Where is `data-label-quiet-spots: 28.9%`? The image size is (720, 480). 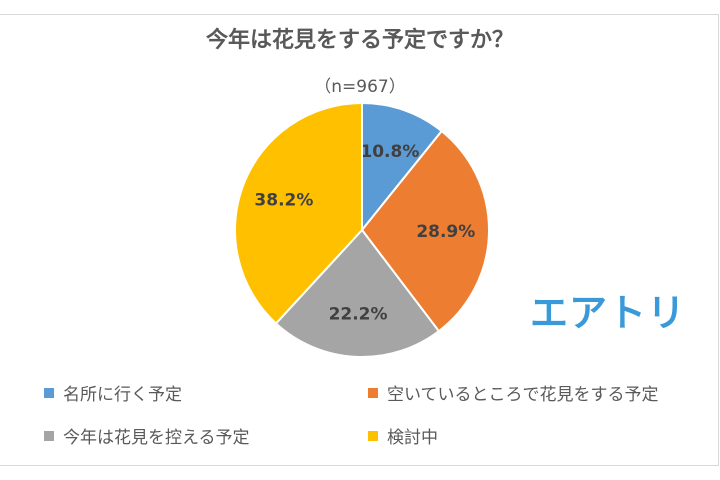 data-label-quiet-spots: 28.9% is located at coordinates (445, 232).